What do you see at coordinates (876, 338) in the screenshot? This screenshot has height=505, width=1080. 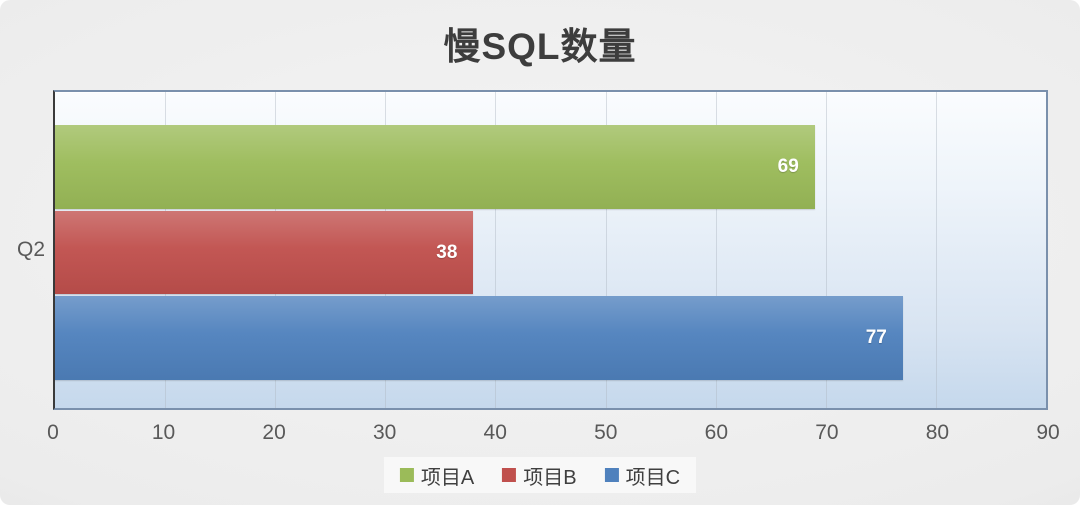 I see `bar-value-label: 77` at bounding box center [876, 338].